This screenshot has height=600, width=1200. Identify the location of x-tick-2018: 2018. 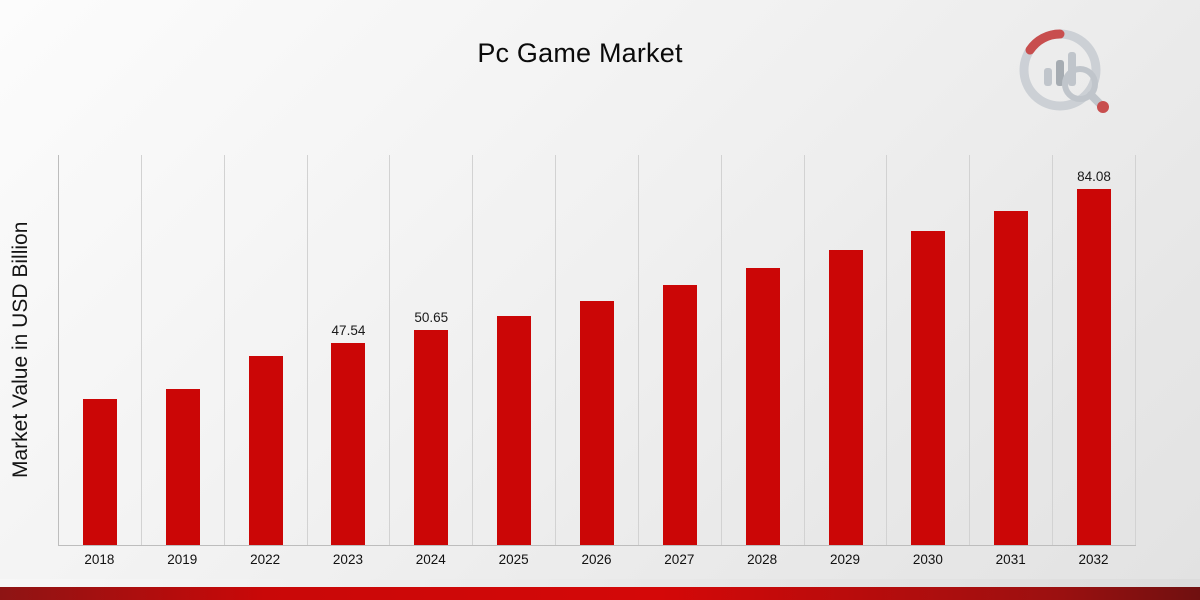
(99, 559).